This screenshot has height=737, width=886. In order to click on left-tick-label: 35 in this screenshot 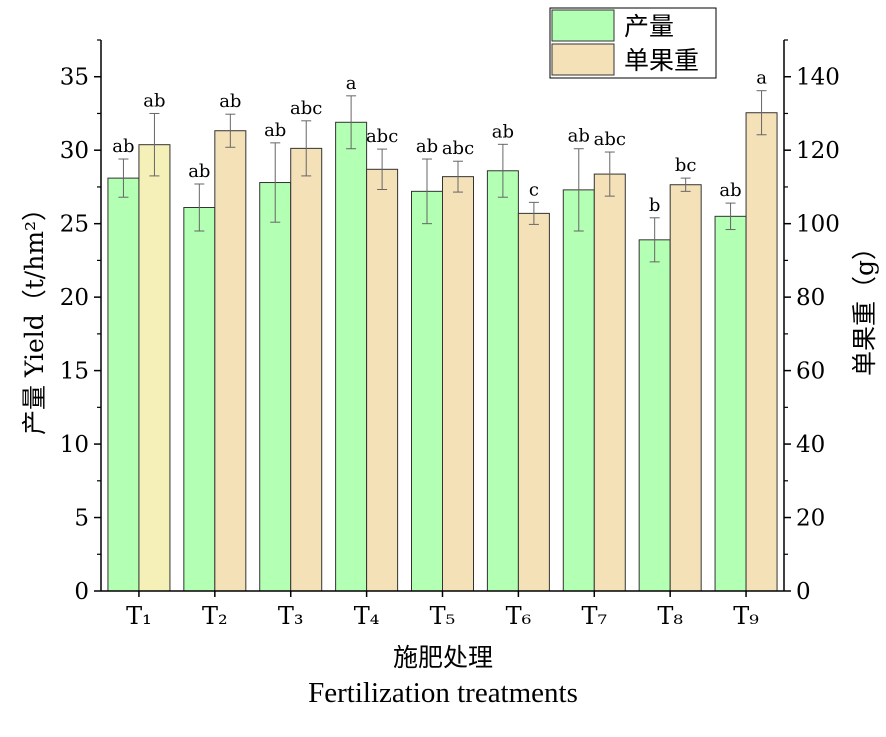, I will do `click(74, 78)`.